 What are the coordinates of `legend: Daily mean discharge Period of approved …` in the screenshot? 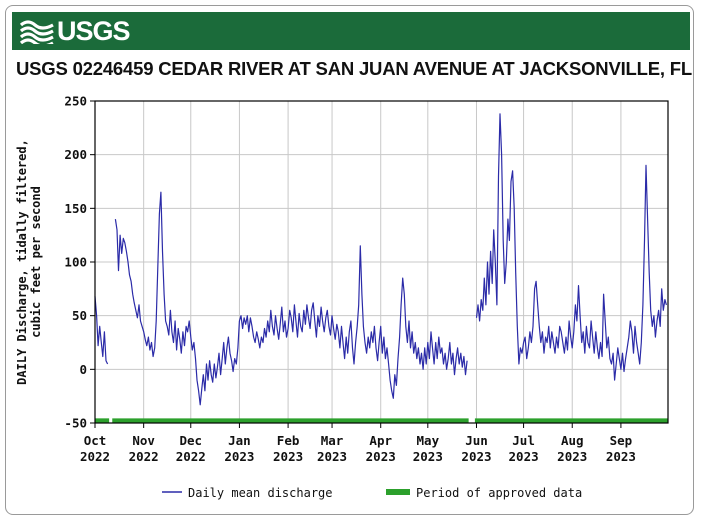 It's located at (372, 493).